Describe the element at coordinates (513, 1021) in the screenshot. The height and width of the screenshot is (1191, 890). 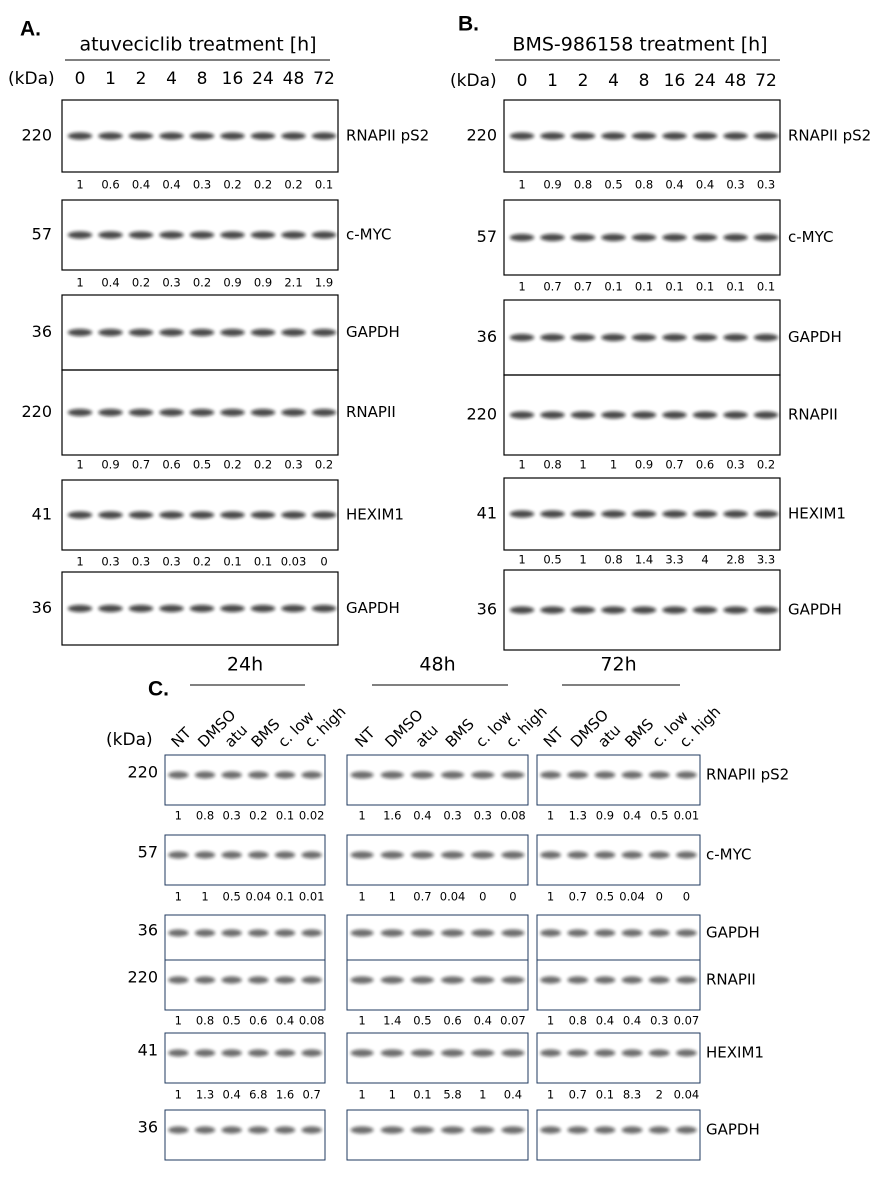
I see `quant-value: 0.07` at that location.